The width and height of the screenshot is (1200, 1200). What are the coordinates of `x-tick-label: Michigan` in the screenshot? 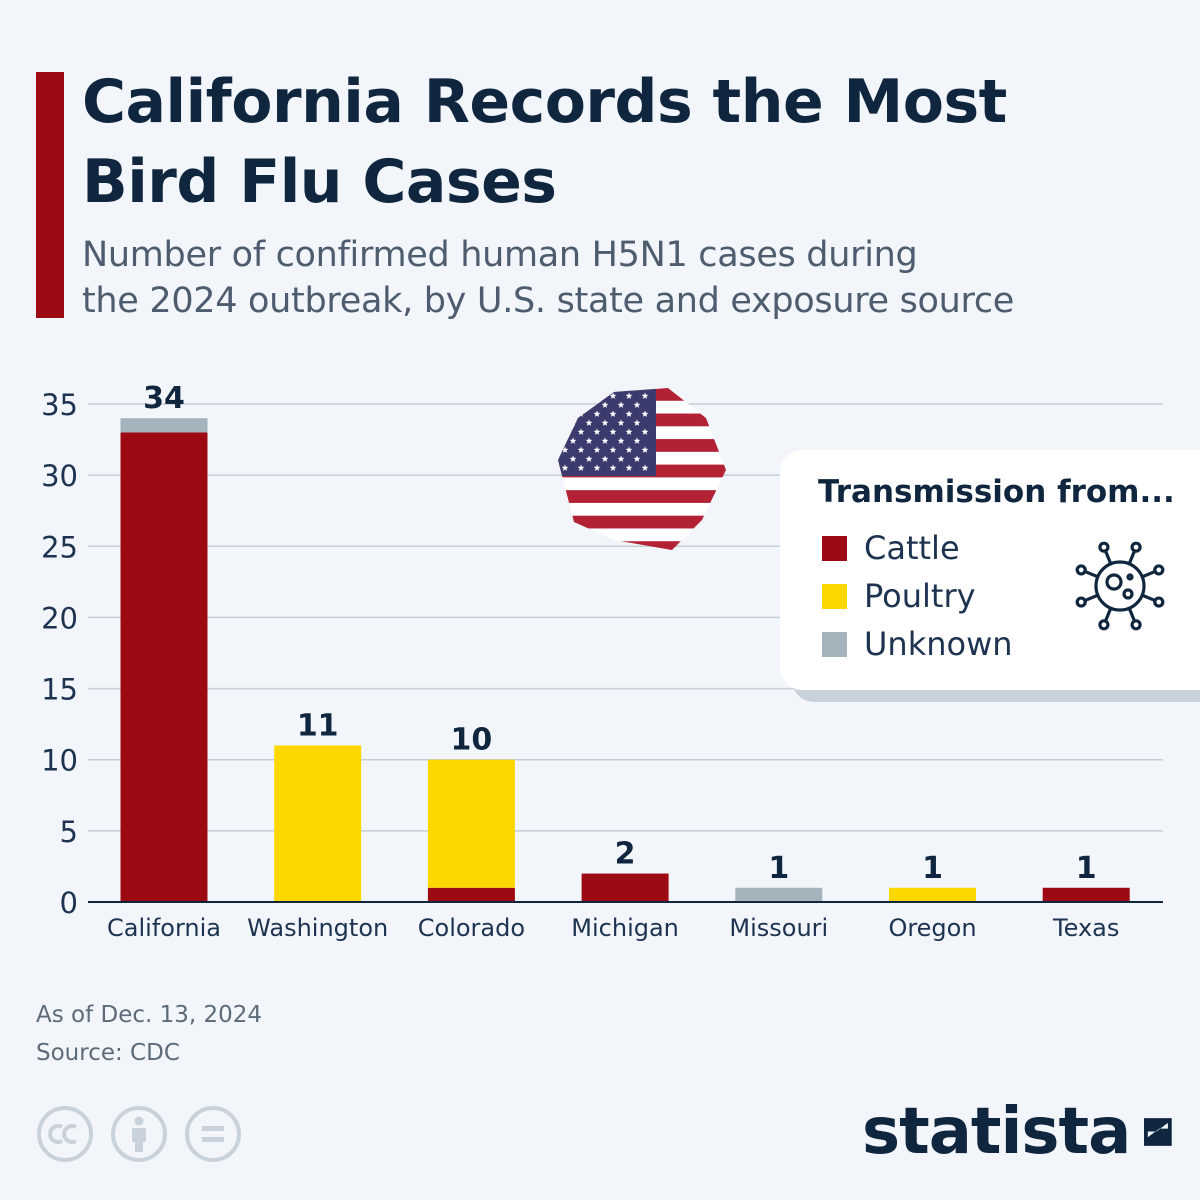 It's located at (625, 928).